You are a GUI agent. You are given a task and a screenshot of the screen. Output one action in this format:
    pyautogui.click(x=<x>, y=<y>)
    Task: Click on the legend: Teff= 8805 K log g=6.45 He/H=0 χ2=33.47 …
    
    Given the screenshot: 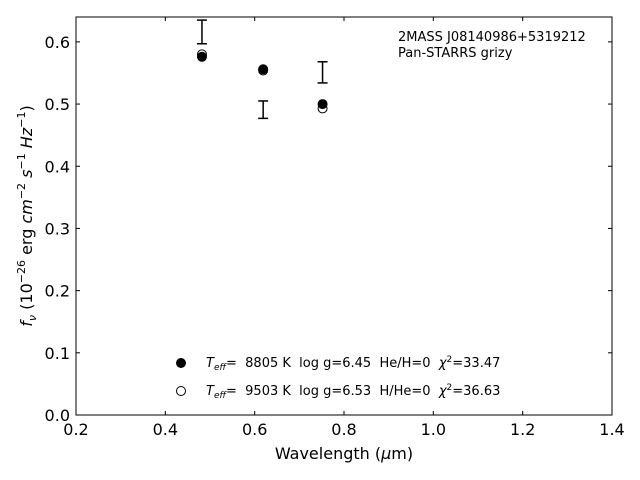 What is the action you would take?
    pyautogui.click(x=338, y=378)
    